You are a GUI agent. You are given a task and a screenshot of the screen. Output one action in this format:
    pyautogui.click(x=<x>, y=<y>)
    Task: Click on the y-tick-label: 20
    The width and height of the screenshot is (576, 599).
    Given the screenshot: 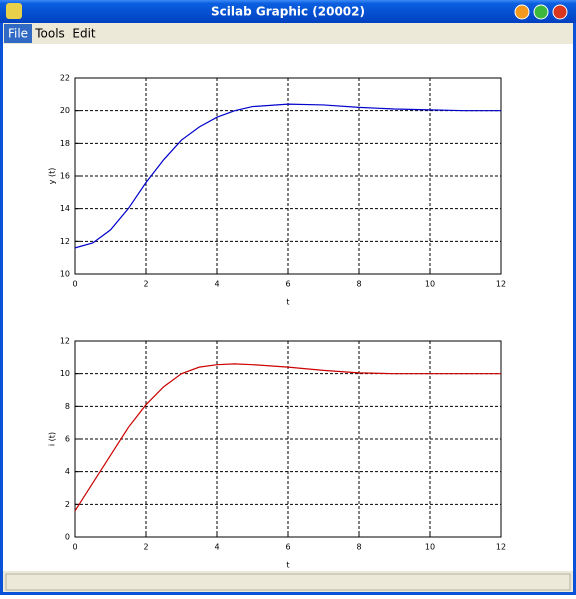 What is the action you would take?
    pyautogui.click(x=65, y=110)
    